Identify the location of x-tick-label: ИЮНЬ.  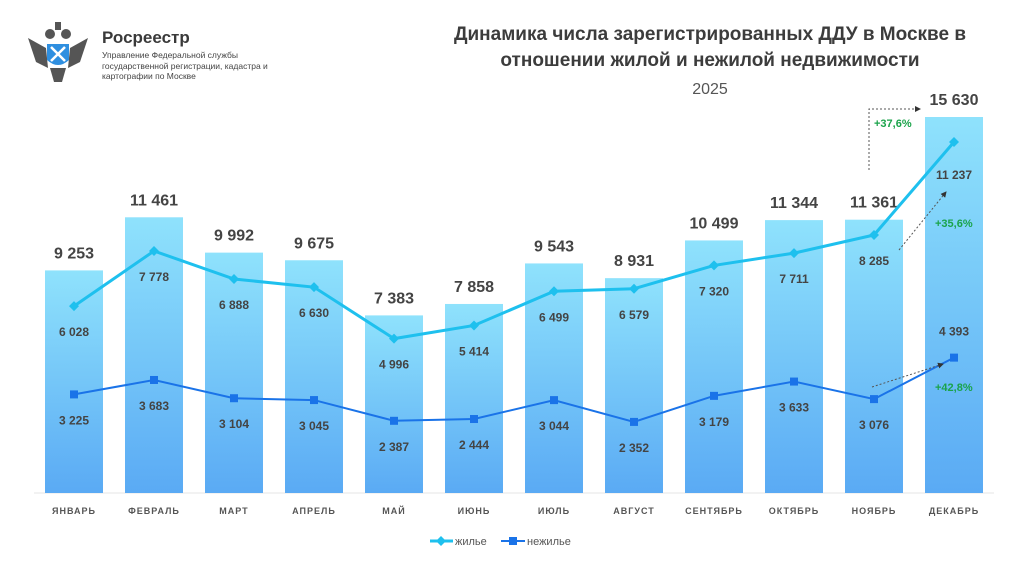
(474, 511).